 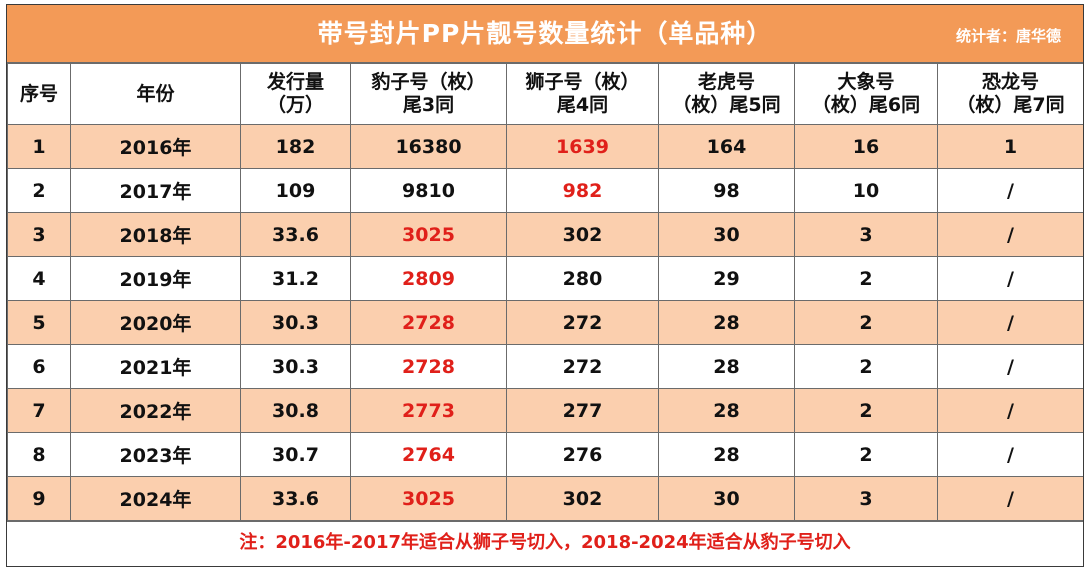 What do you see at coordinates (428, 190) in the screenshot?
I see `cell-leopard: 9810` at bounding box center [428, 190].